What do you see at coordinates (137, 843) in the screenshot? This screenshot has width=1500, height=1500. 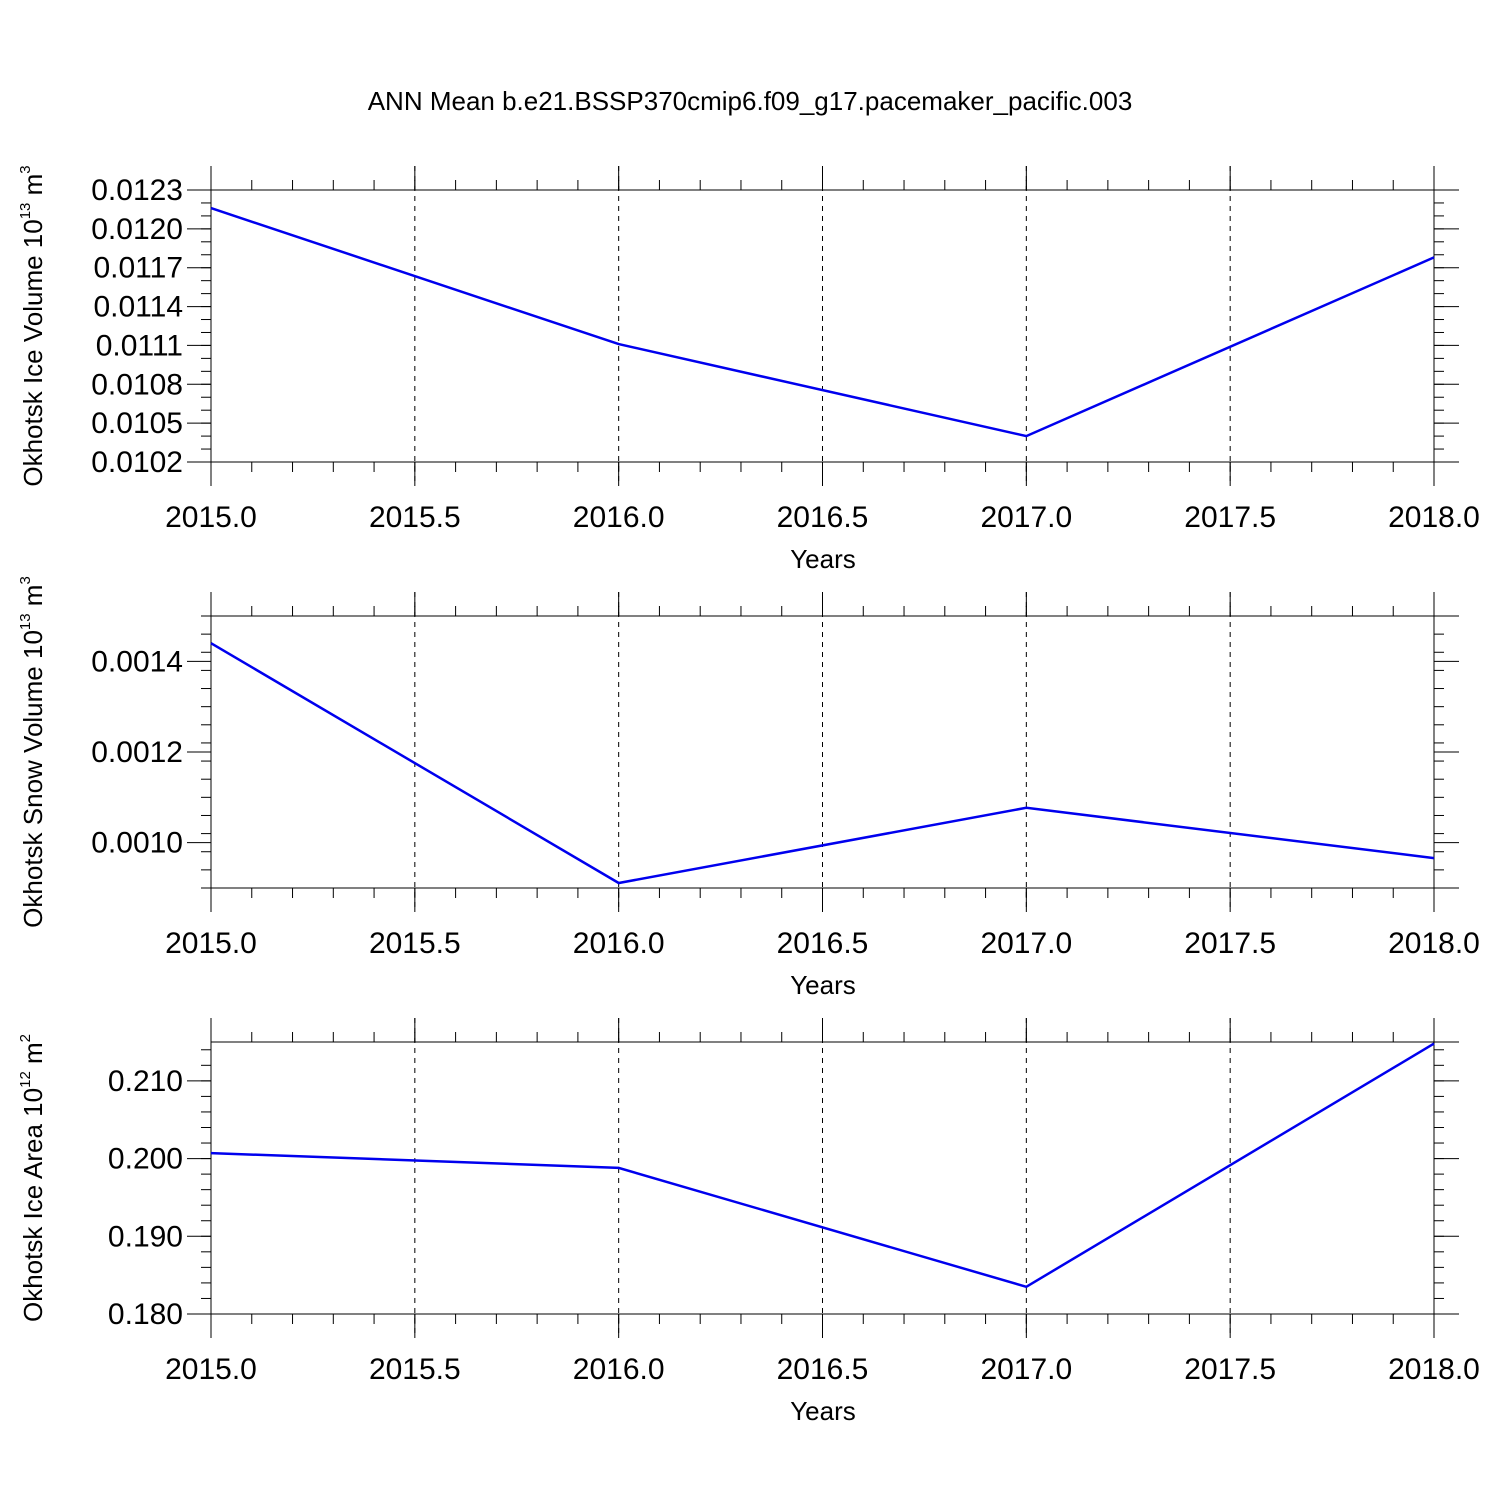 I see `y-tick-label: 0.0010` at bounding box center [137, 843].